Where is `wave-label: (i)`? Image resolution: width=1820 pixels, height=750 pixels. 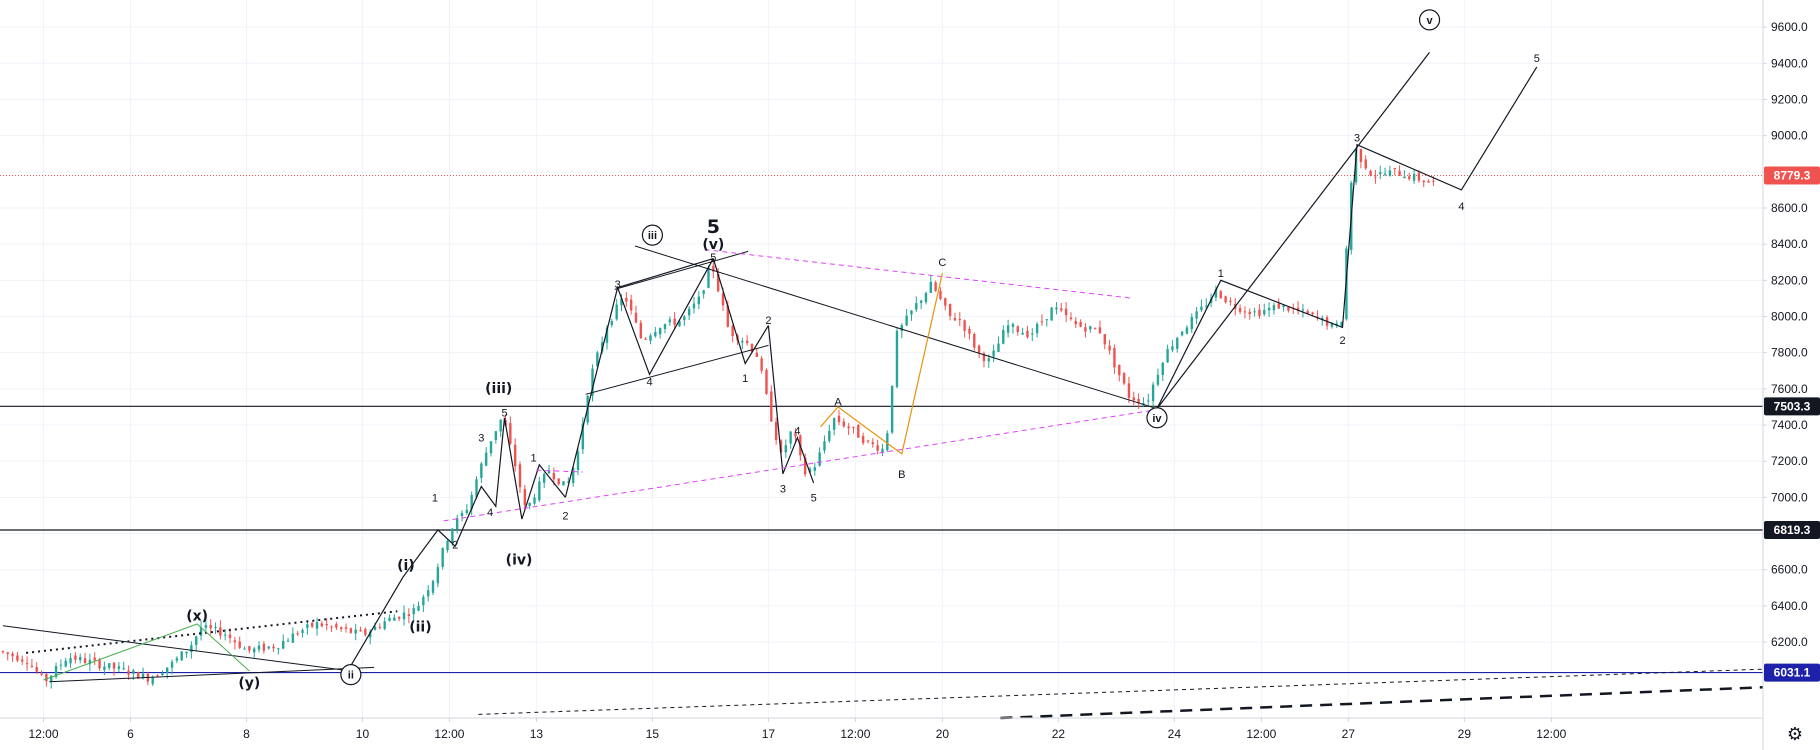 wave-label: (i) is located at coordinates (406, 566).